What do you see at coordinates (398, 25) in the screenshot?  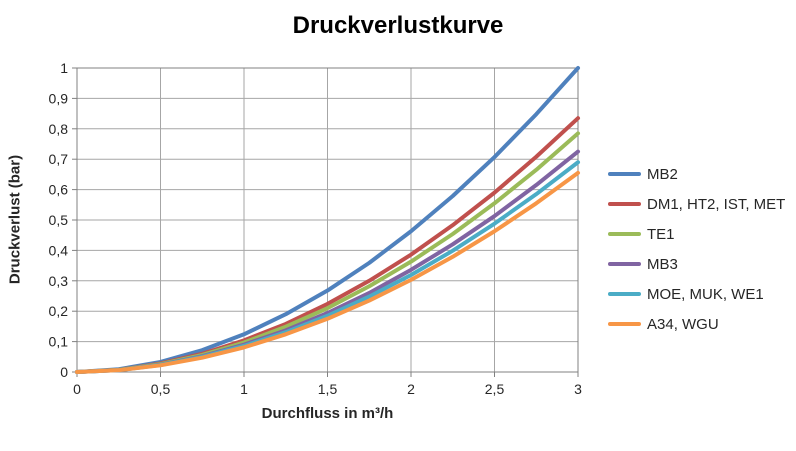 I see `chart-title: Druckverlustkurve` at bounding box center [398, 25].